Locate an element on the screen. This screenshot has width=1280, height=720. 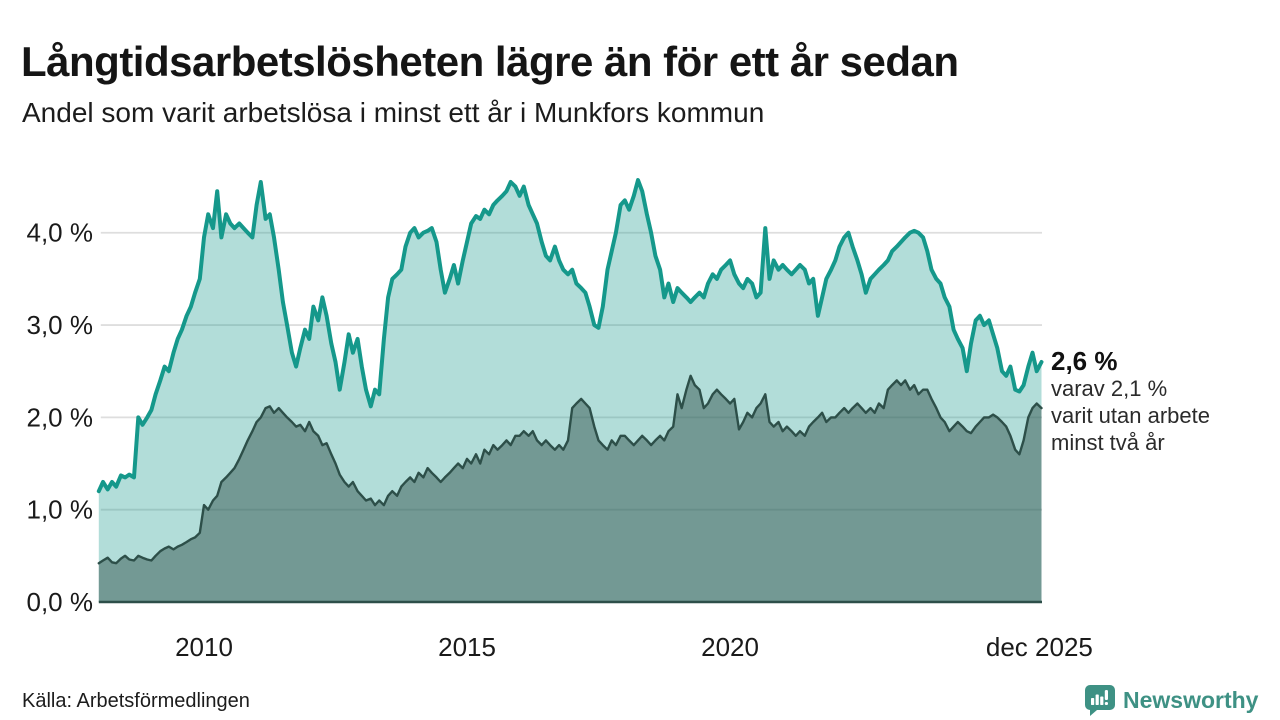
newsworthy-logo: Newsworthy is located at coordinates (1170, 700).